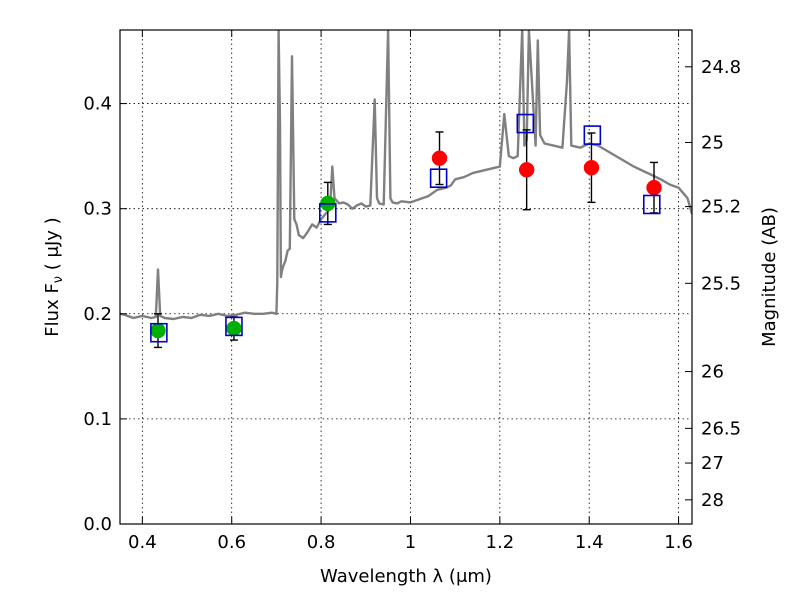  What do you see at coordinates (54, 276) in the screenshot?
I see `y-axis-label: Flux Fν ( μJy )` at bounding box center [54, 276].